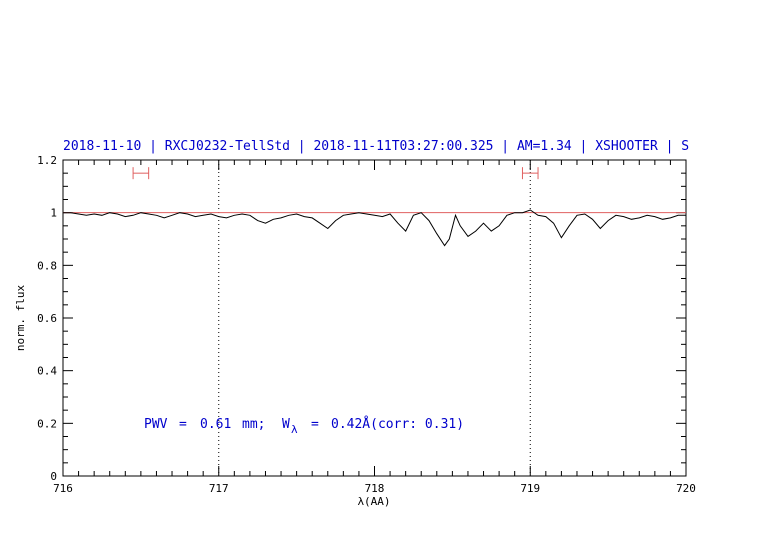 The image size is (782, 547). I want to click on y-tick-label: 1.2, so click(47, 160).